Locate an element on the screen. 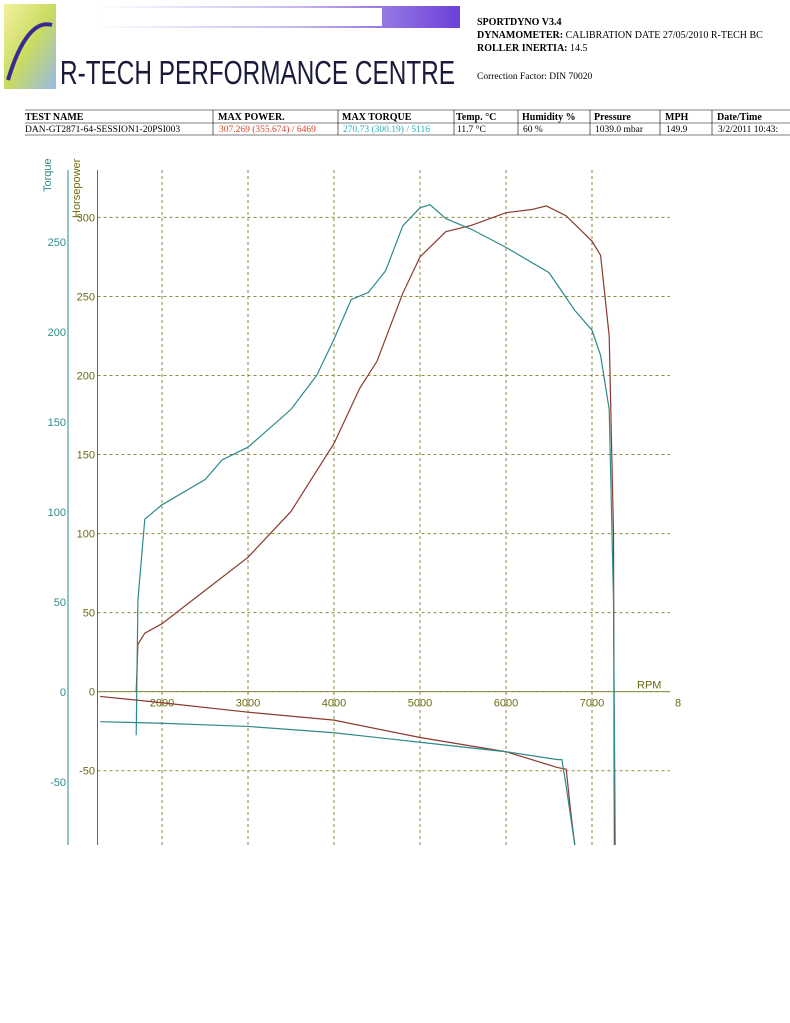  table-cell: 11.7 °C is located at coordinates (471, 129).